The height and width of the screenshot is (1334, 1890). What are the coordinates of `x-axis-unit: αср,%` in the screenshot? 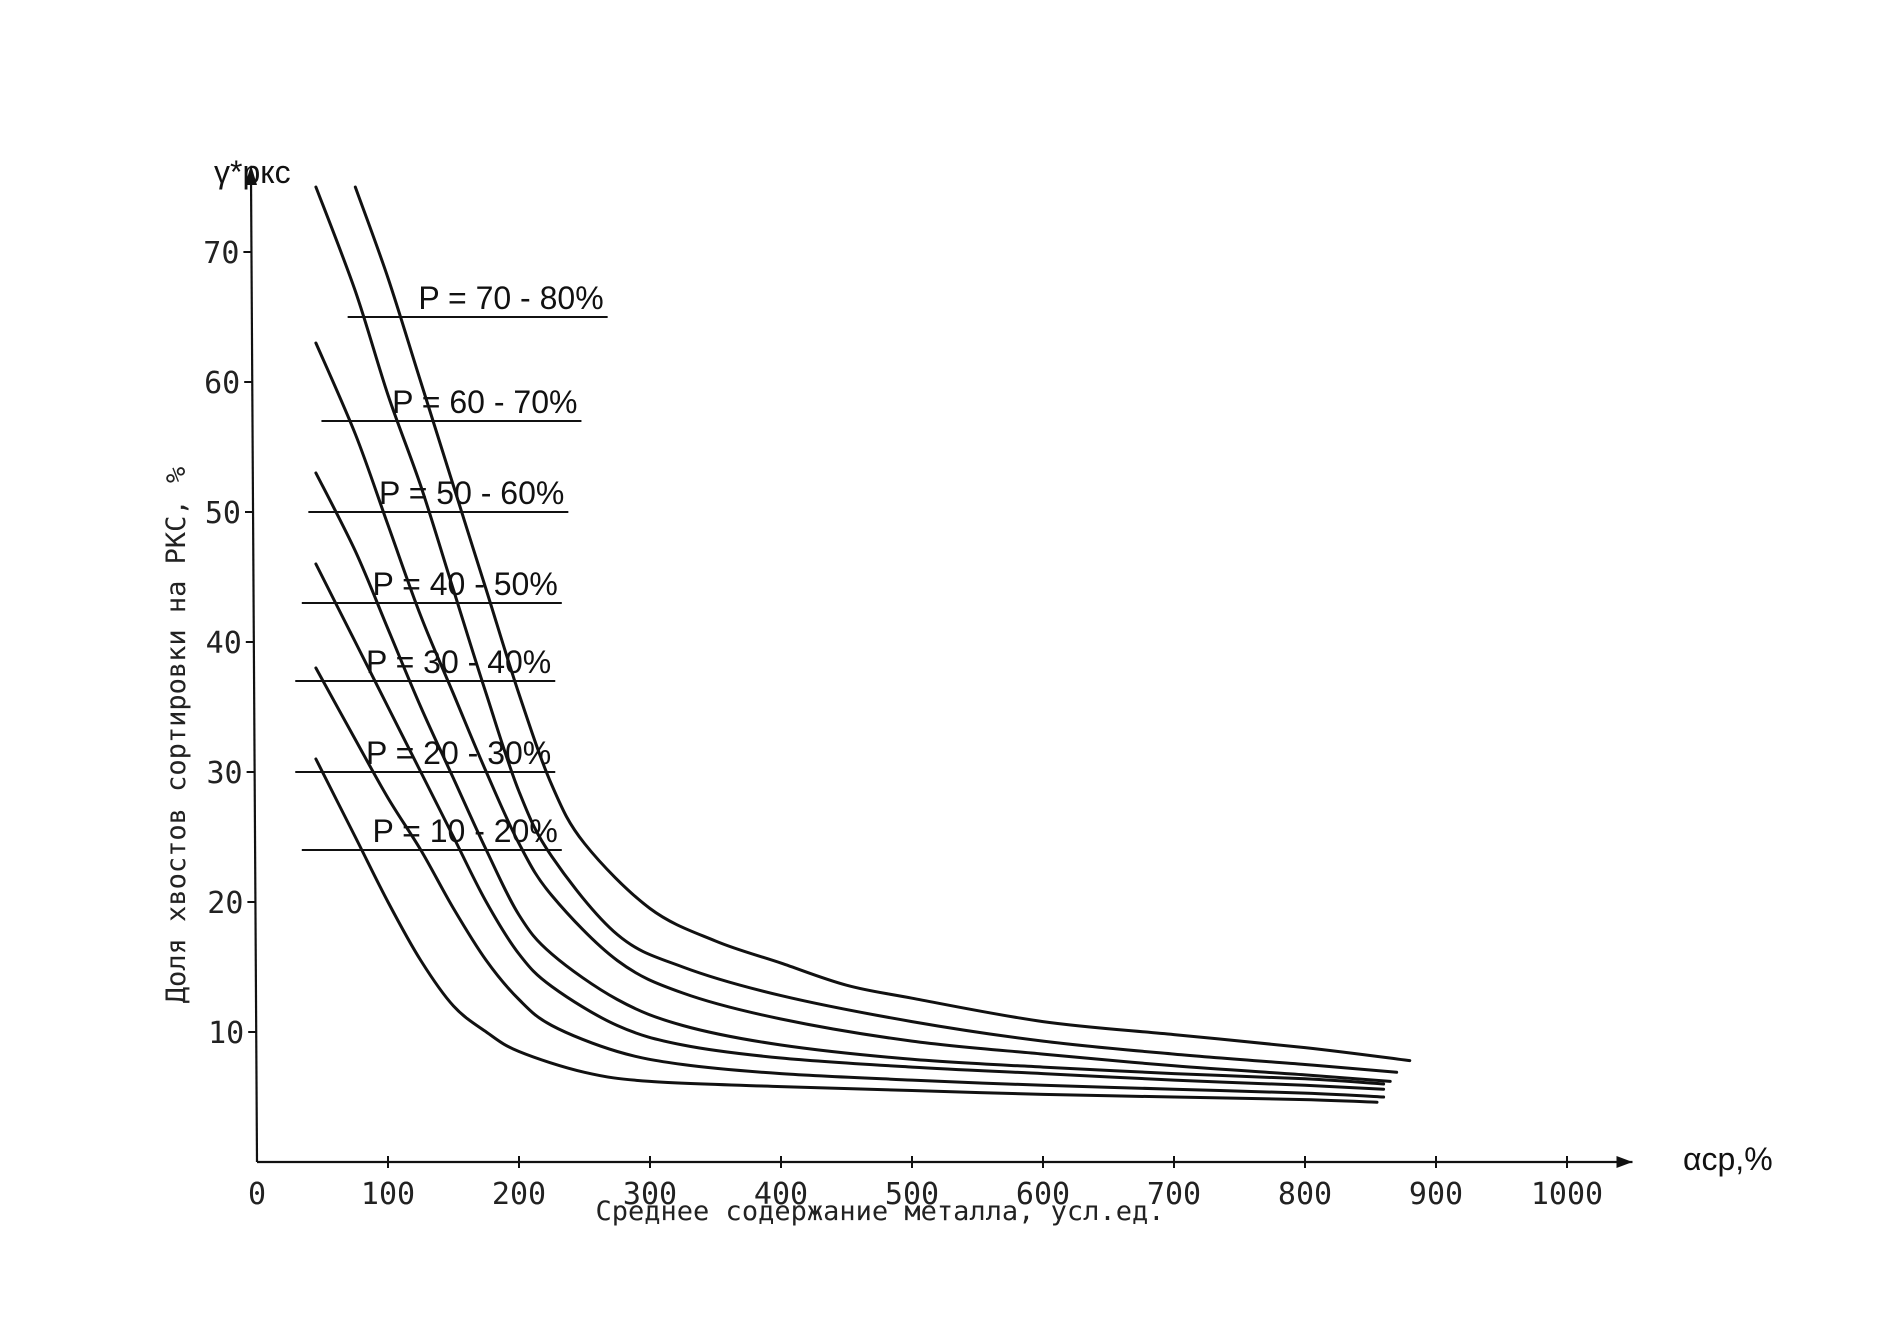 It's located at (1728, 1159).